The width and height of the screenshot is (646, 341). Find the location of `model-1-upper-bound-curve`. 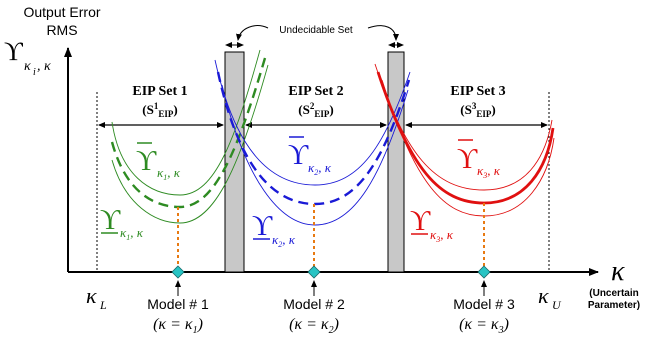

model-1-upper-bound-curve is located at coordinates (186, 122).